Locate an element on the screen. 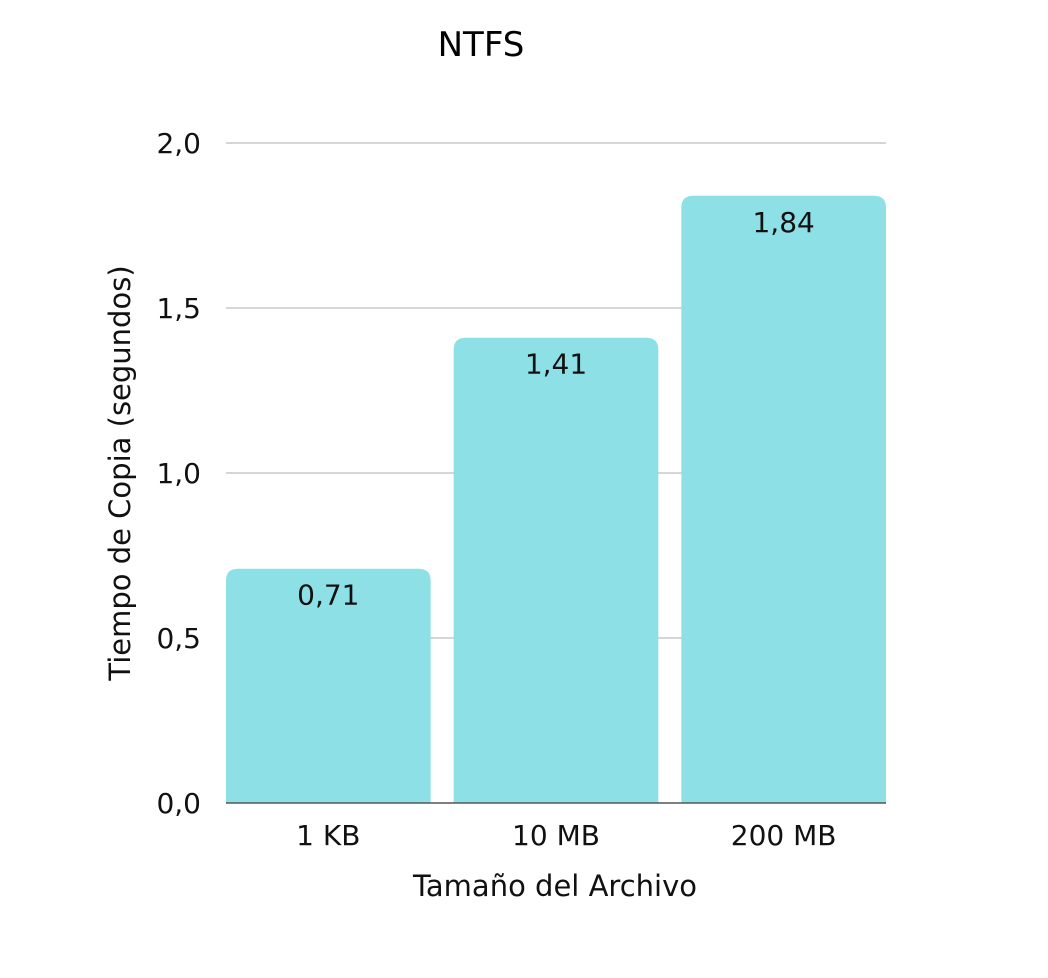  x-tick-labels: 1 KB 10 MB 200 MB is located at coordinates (566, 835).